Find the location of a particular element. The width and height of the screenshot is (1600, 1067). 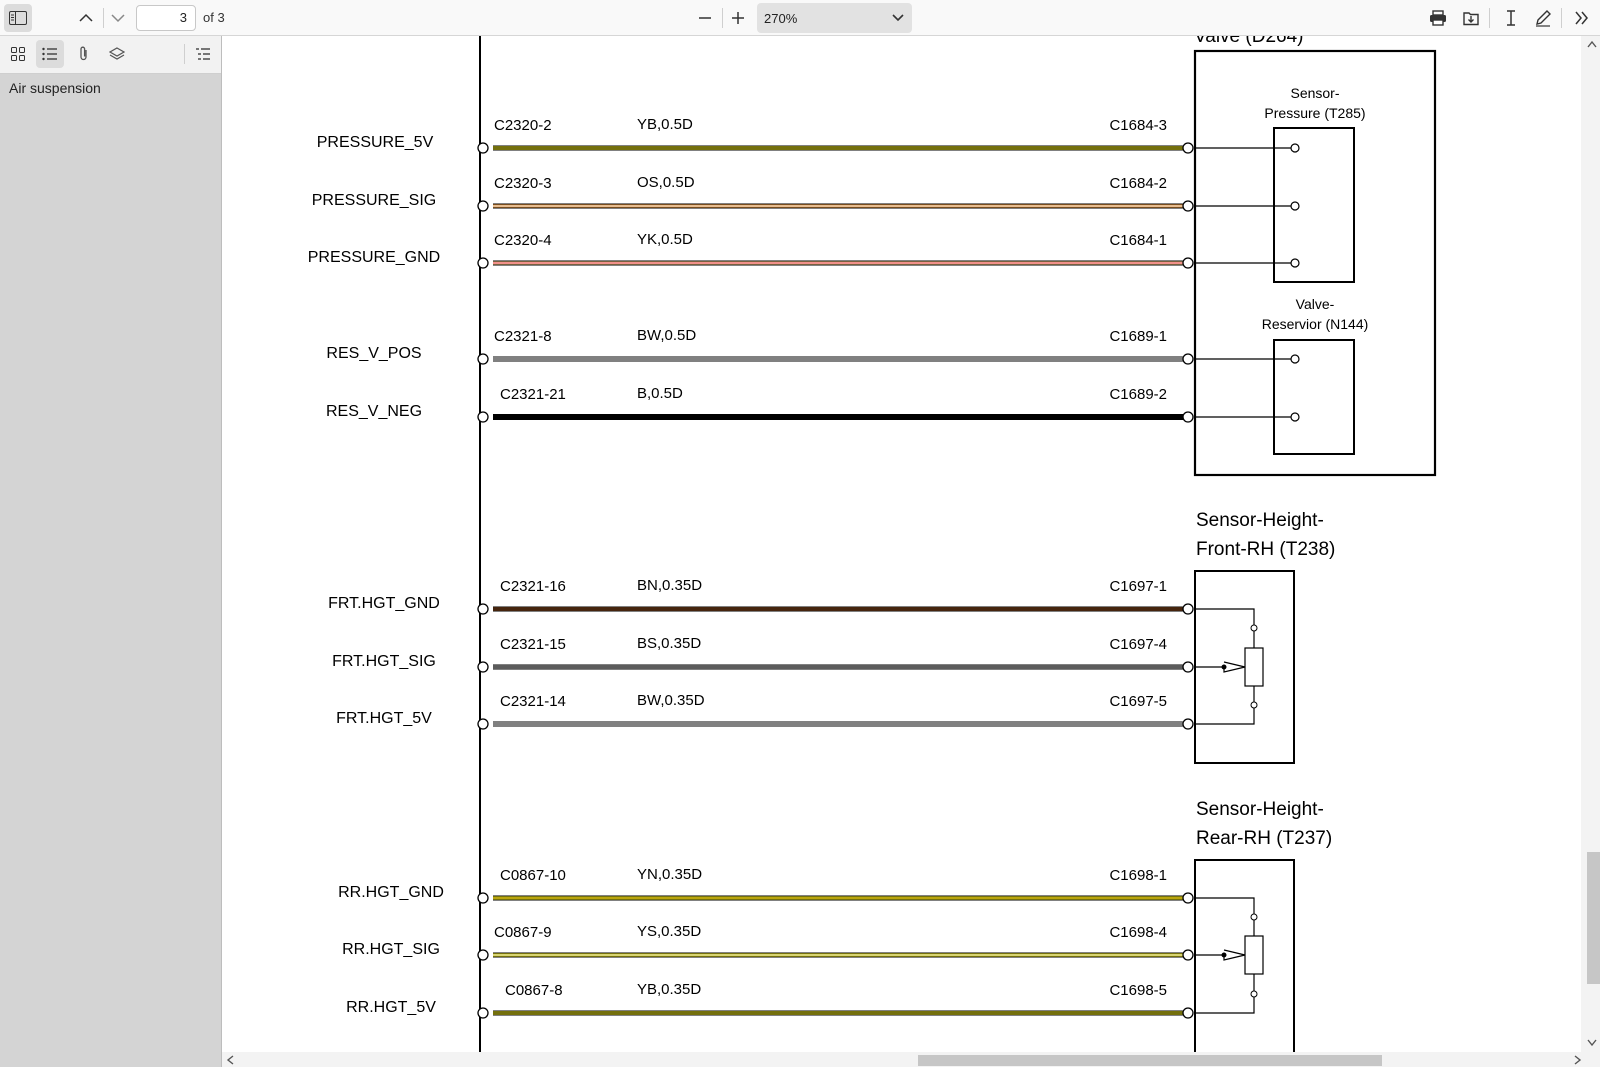

connector-from-label: C2321-8 is located at coordinates (523, 336).